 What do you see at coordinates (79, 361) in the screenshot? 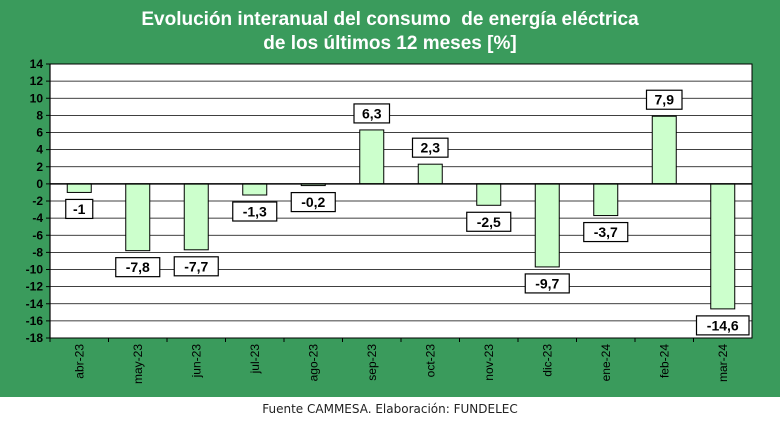
I see `x-tick-label: abr-23` at bounding box center [79, 361].